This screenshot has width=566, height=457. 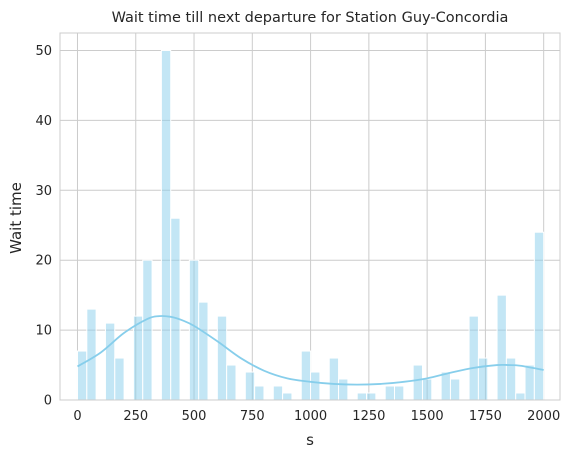 I want to click on y-tick-label: 40, so click(x=43, y=121).